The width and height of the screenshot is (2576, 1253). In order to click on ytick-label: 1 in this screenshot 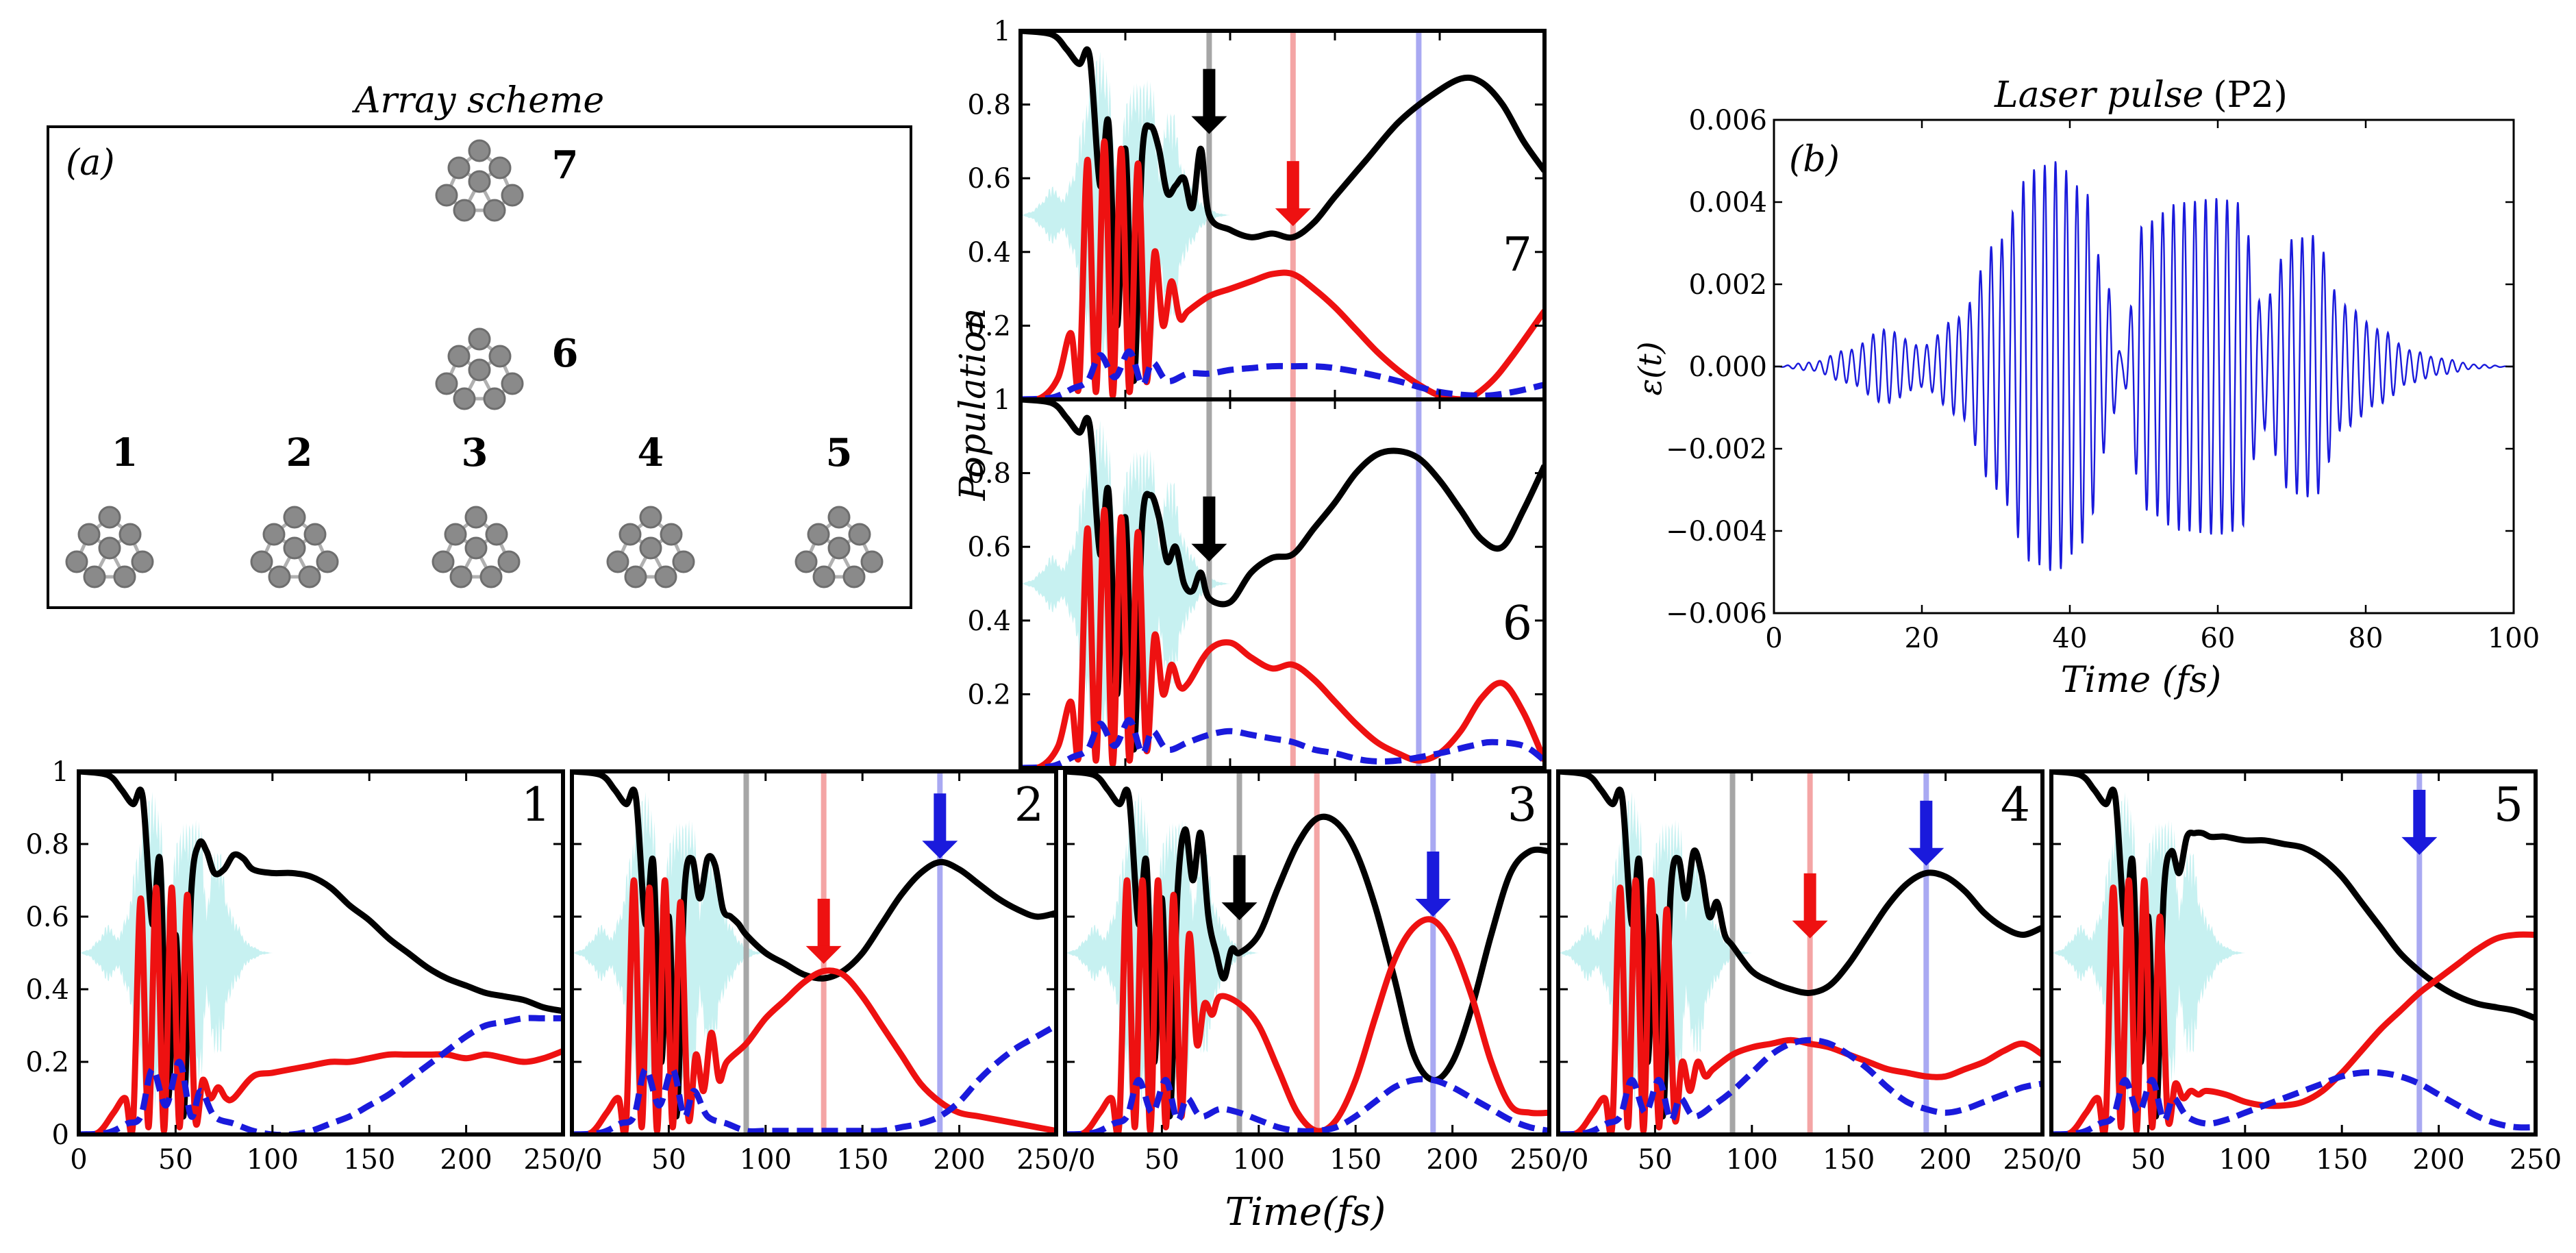, I will do `click(1002, 31)`.